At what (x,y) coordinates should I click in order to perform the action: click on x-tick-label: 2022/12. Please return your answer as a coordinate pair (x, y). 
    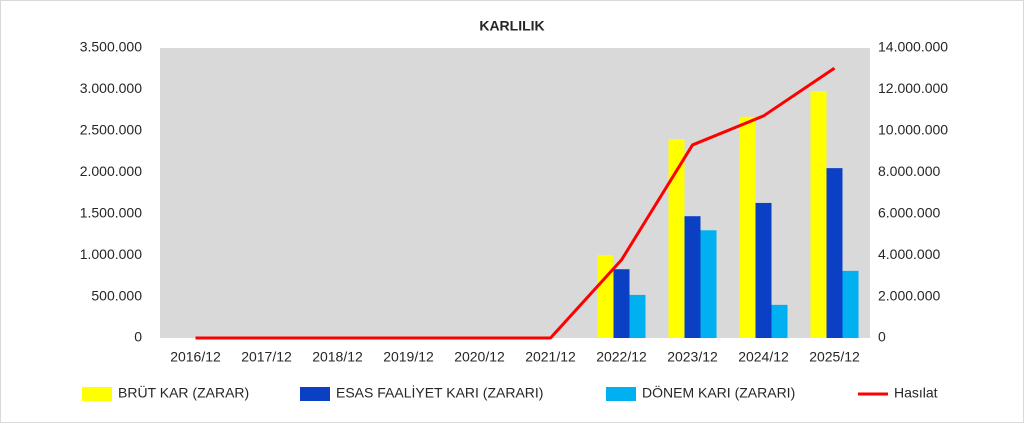
    Looking at the image, I should click on (621, 357).